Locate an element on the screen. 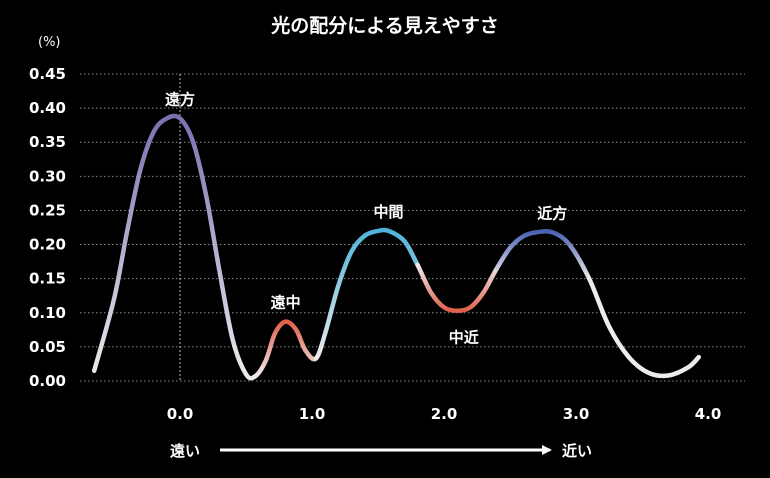 Image resolution: width=770 pixels, height=478 pixels. x-tick-label: 1.0 is located at coordinates (312, 414).